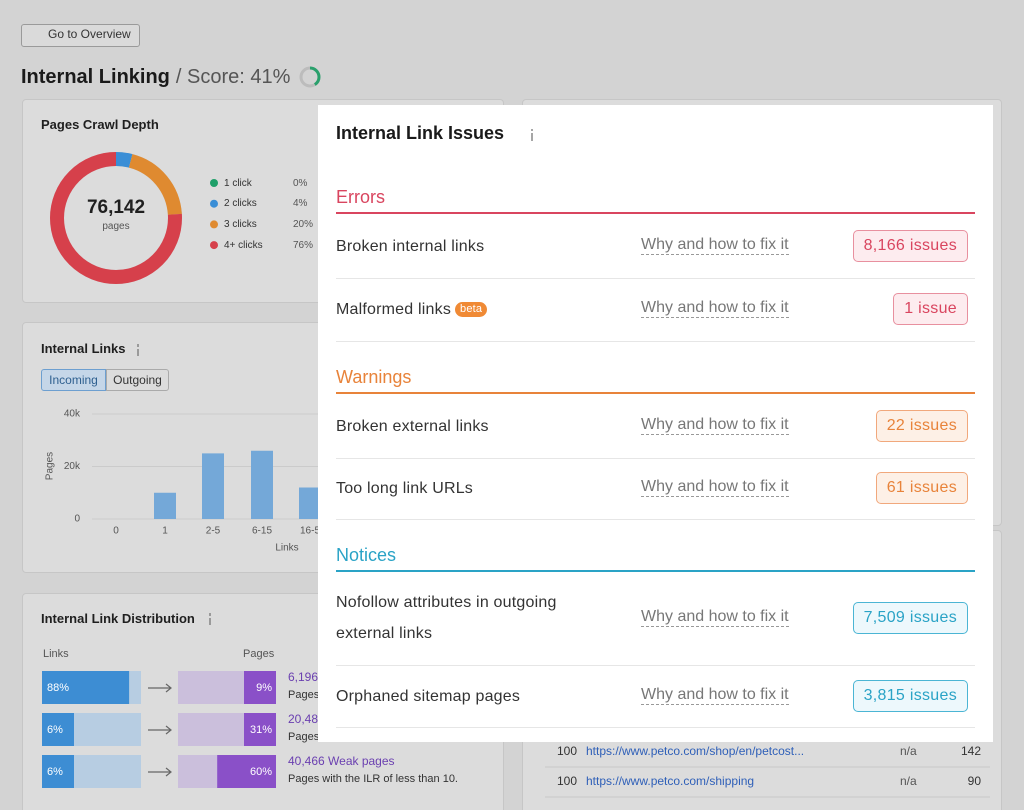  I want to click on issue-label-text: Malformed links beta, so click(412, 309).